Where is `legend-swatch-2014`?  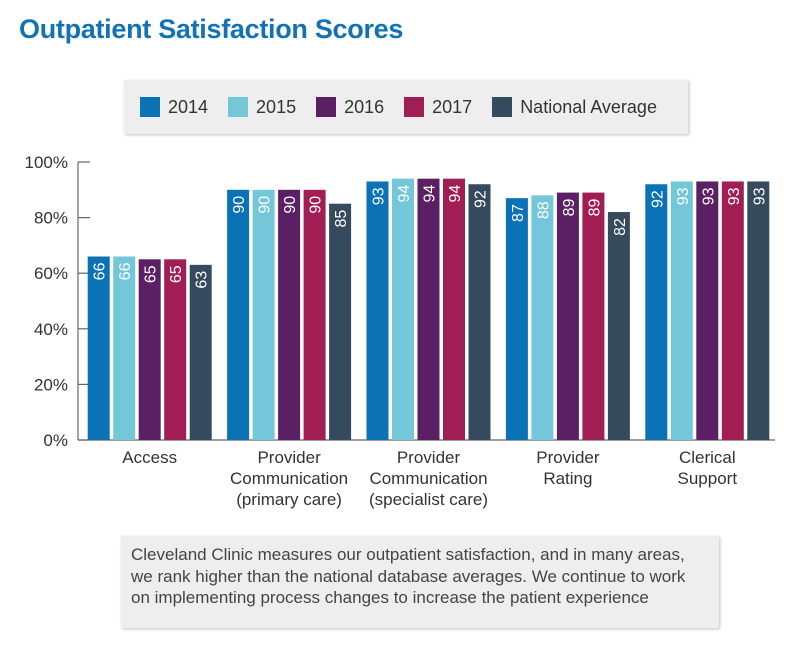 legend-swatch-2014 is located at coordinates (150, 107).